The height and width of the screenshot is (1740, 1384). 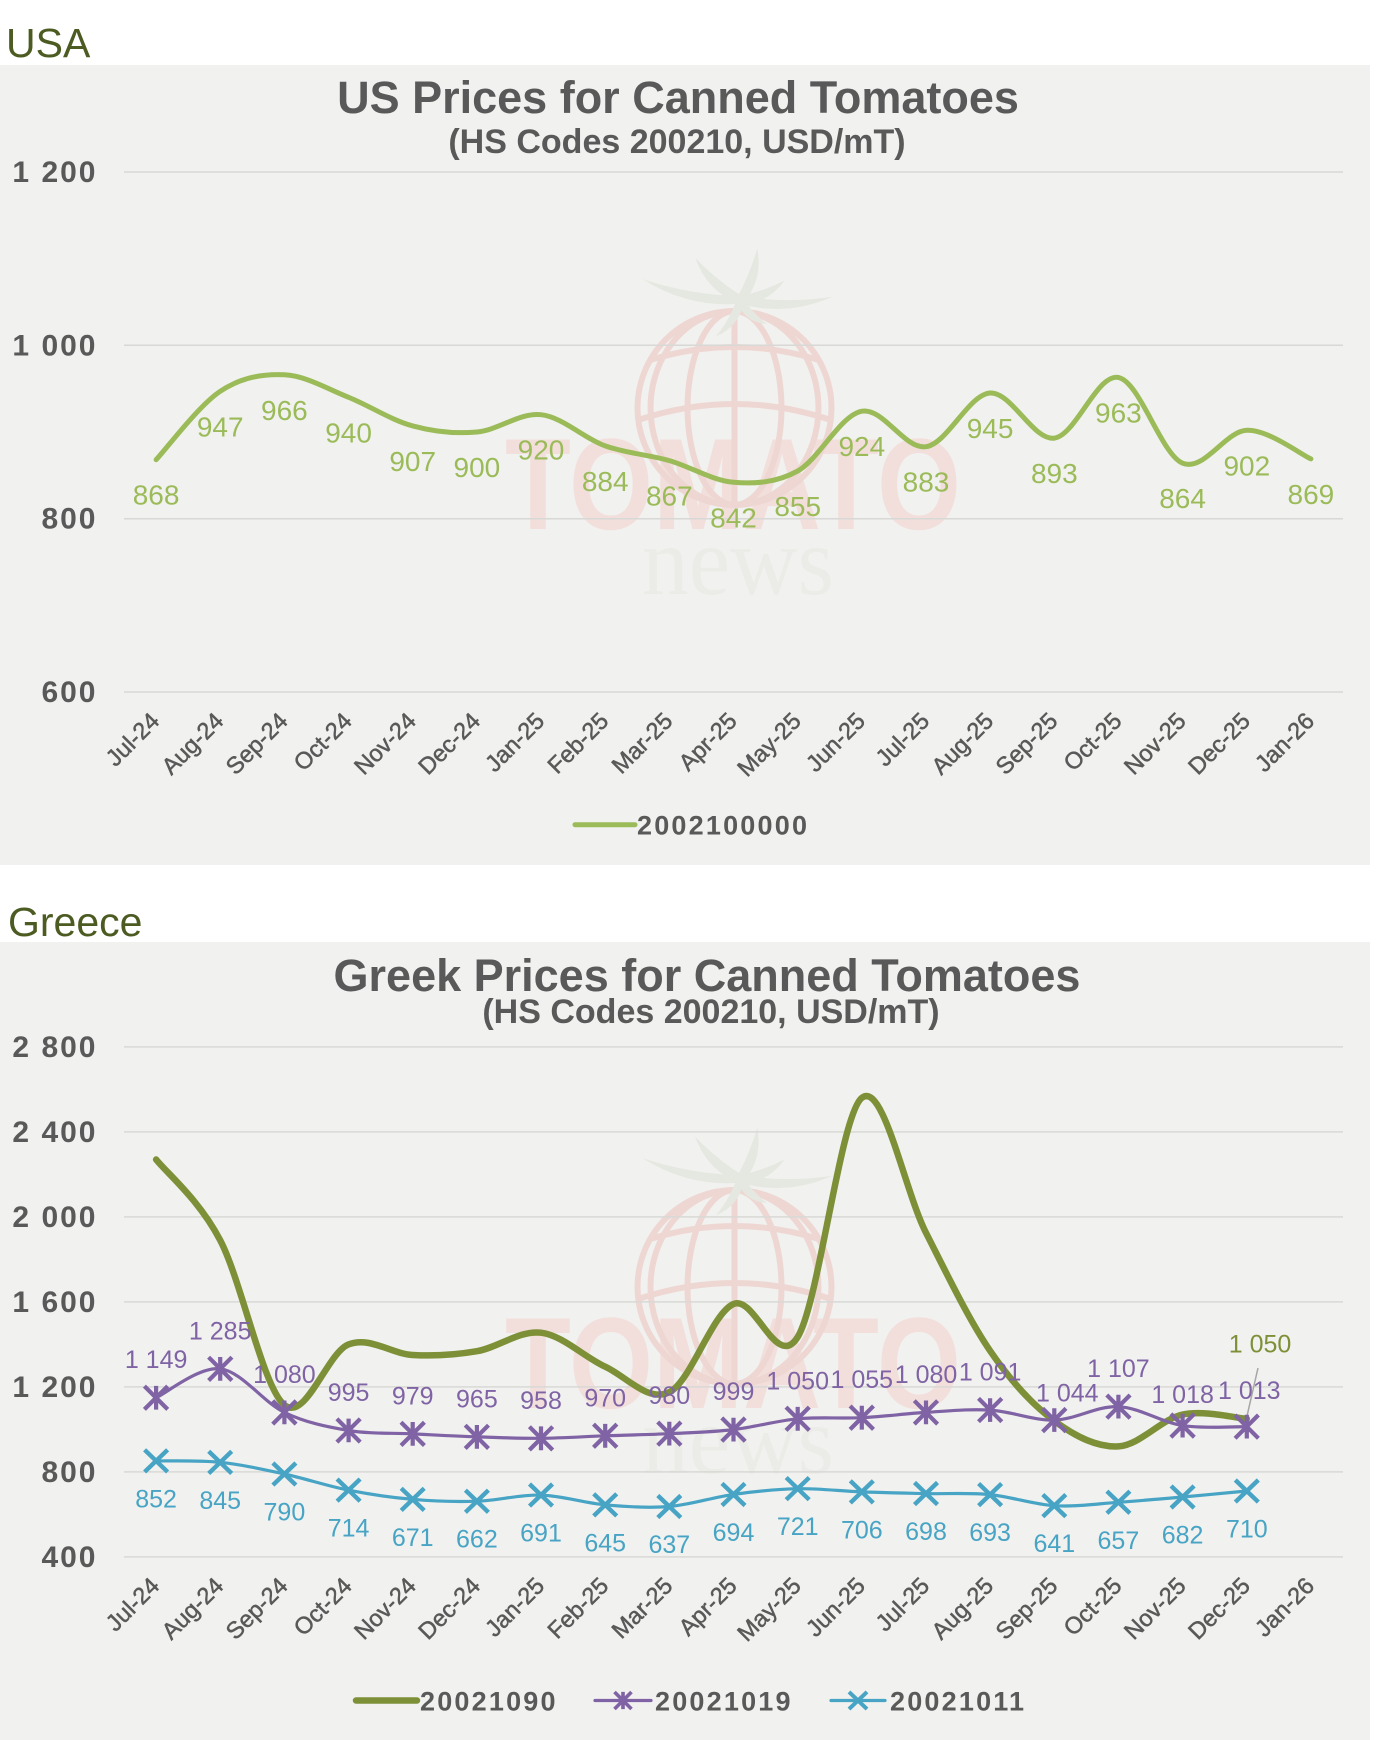 What do you see at coordinates (75, 922) in the screenshot?
I see `svg-text: Greece` at bounding box center [75, 922].